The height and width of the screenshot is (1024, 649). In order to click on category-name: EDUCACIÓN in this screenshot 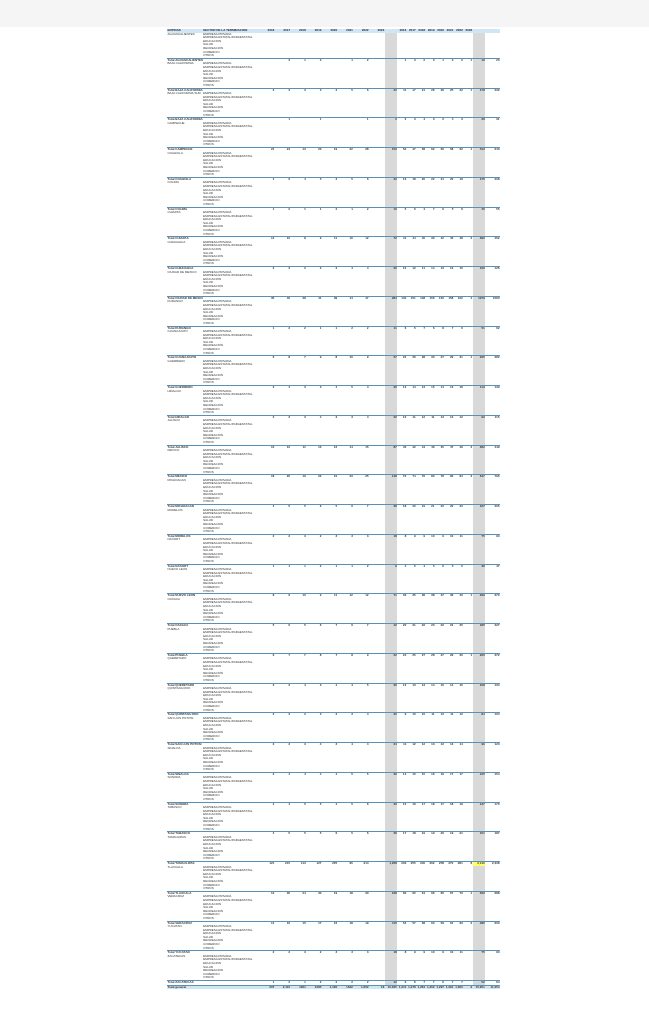, I will do `click(212, 160)`.